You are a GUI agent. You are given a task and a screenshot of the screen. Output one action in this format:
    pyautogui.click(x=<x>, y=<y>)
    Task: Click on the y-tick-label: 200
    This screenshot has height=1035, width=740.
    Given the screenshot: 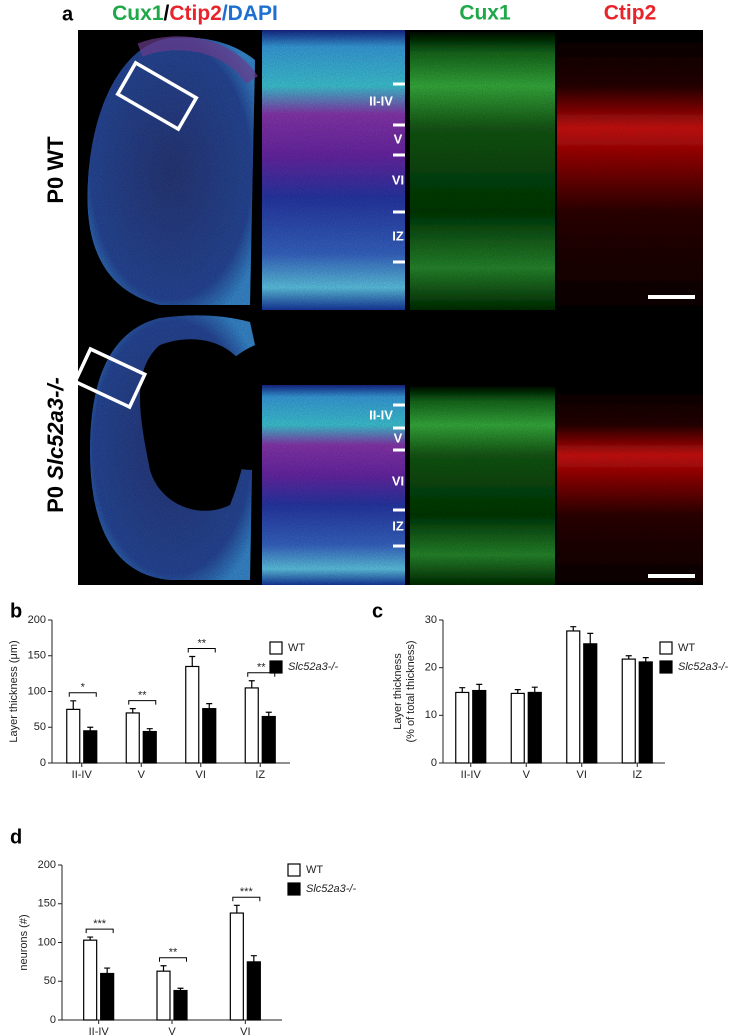 What is the action you would take?
    pyautogui.click(x=37, y=620)
    